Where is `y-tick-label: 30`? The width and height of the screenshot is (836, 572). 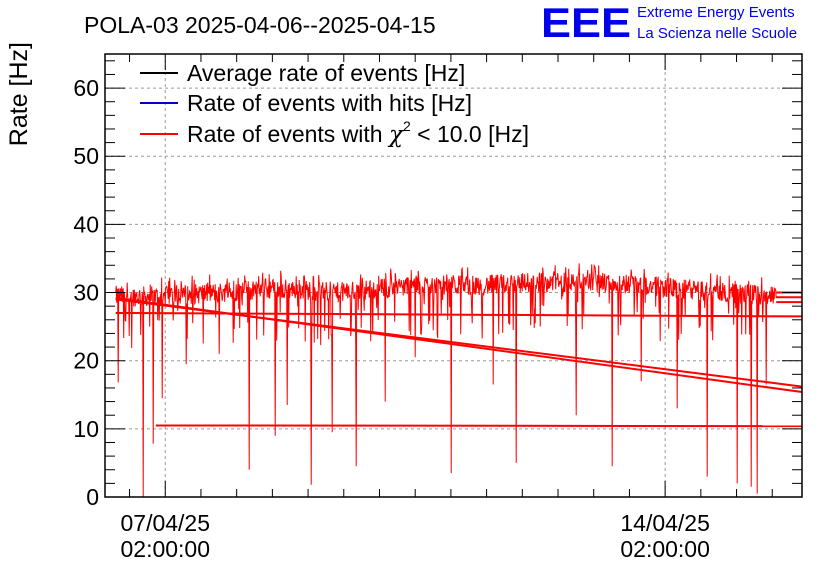
y-tick-label: 30 is located at coordinates (86, 293).